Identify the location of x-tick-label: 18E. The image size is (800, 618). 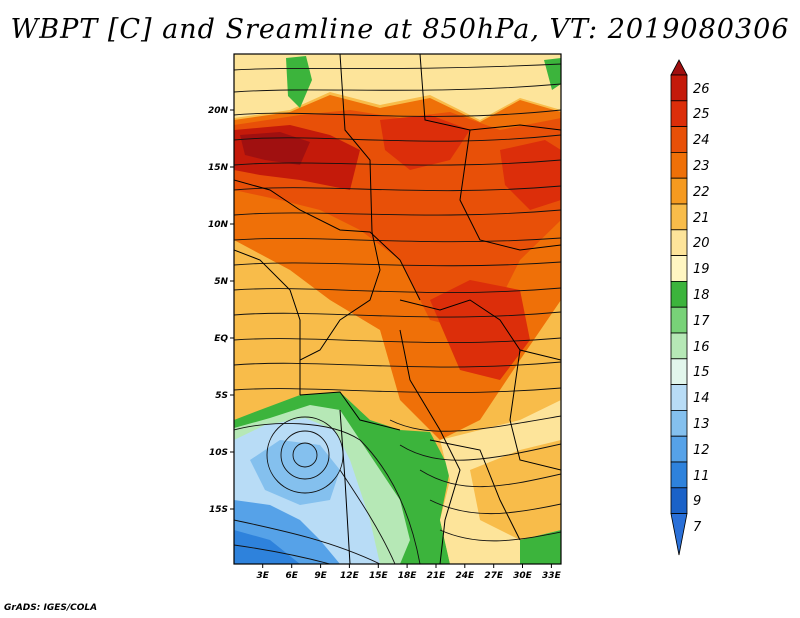
(408, 576).